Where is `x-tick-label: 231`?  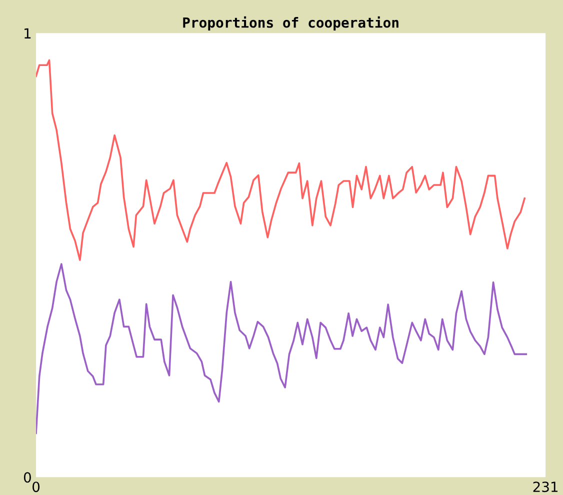
x-tick-label: 231 is located at coordinates (545, 487).